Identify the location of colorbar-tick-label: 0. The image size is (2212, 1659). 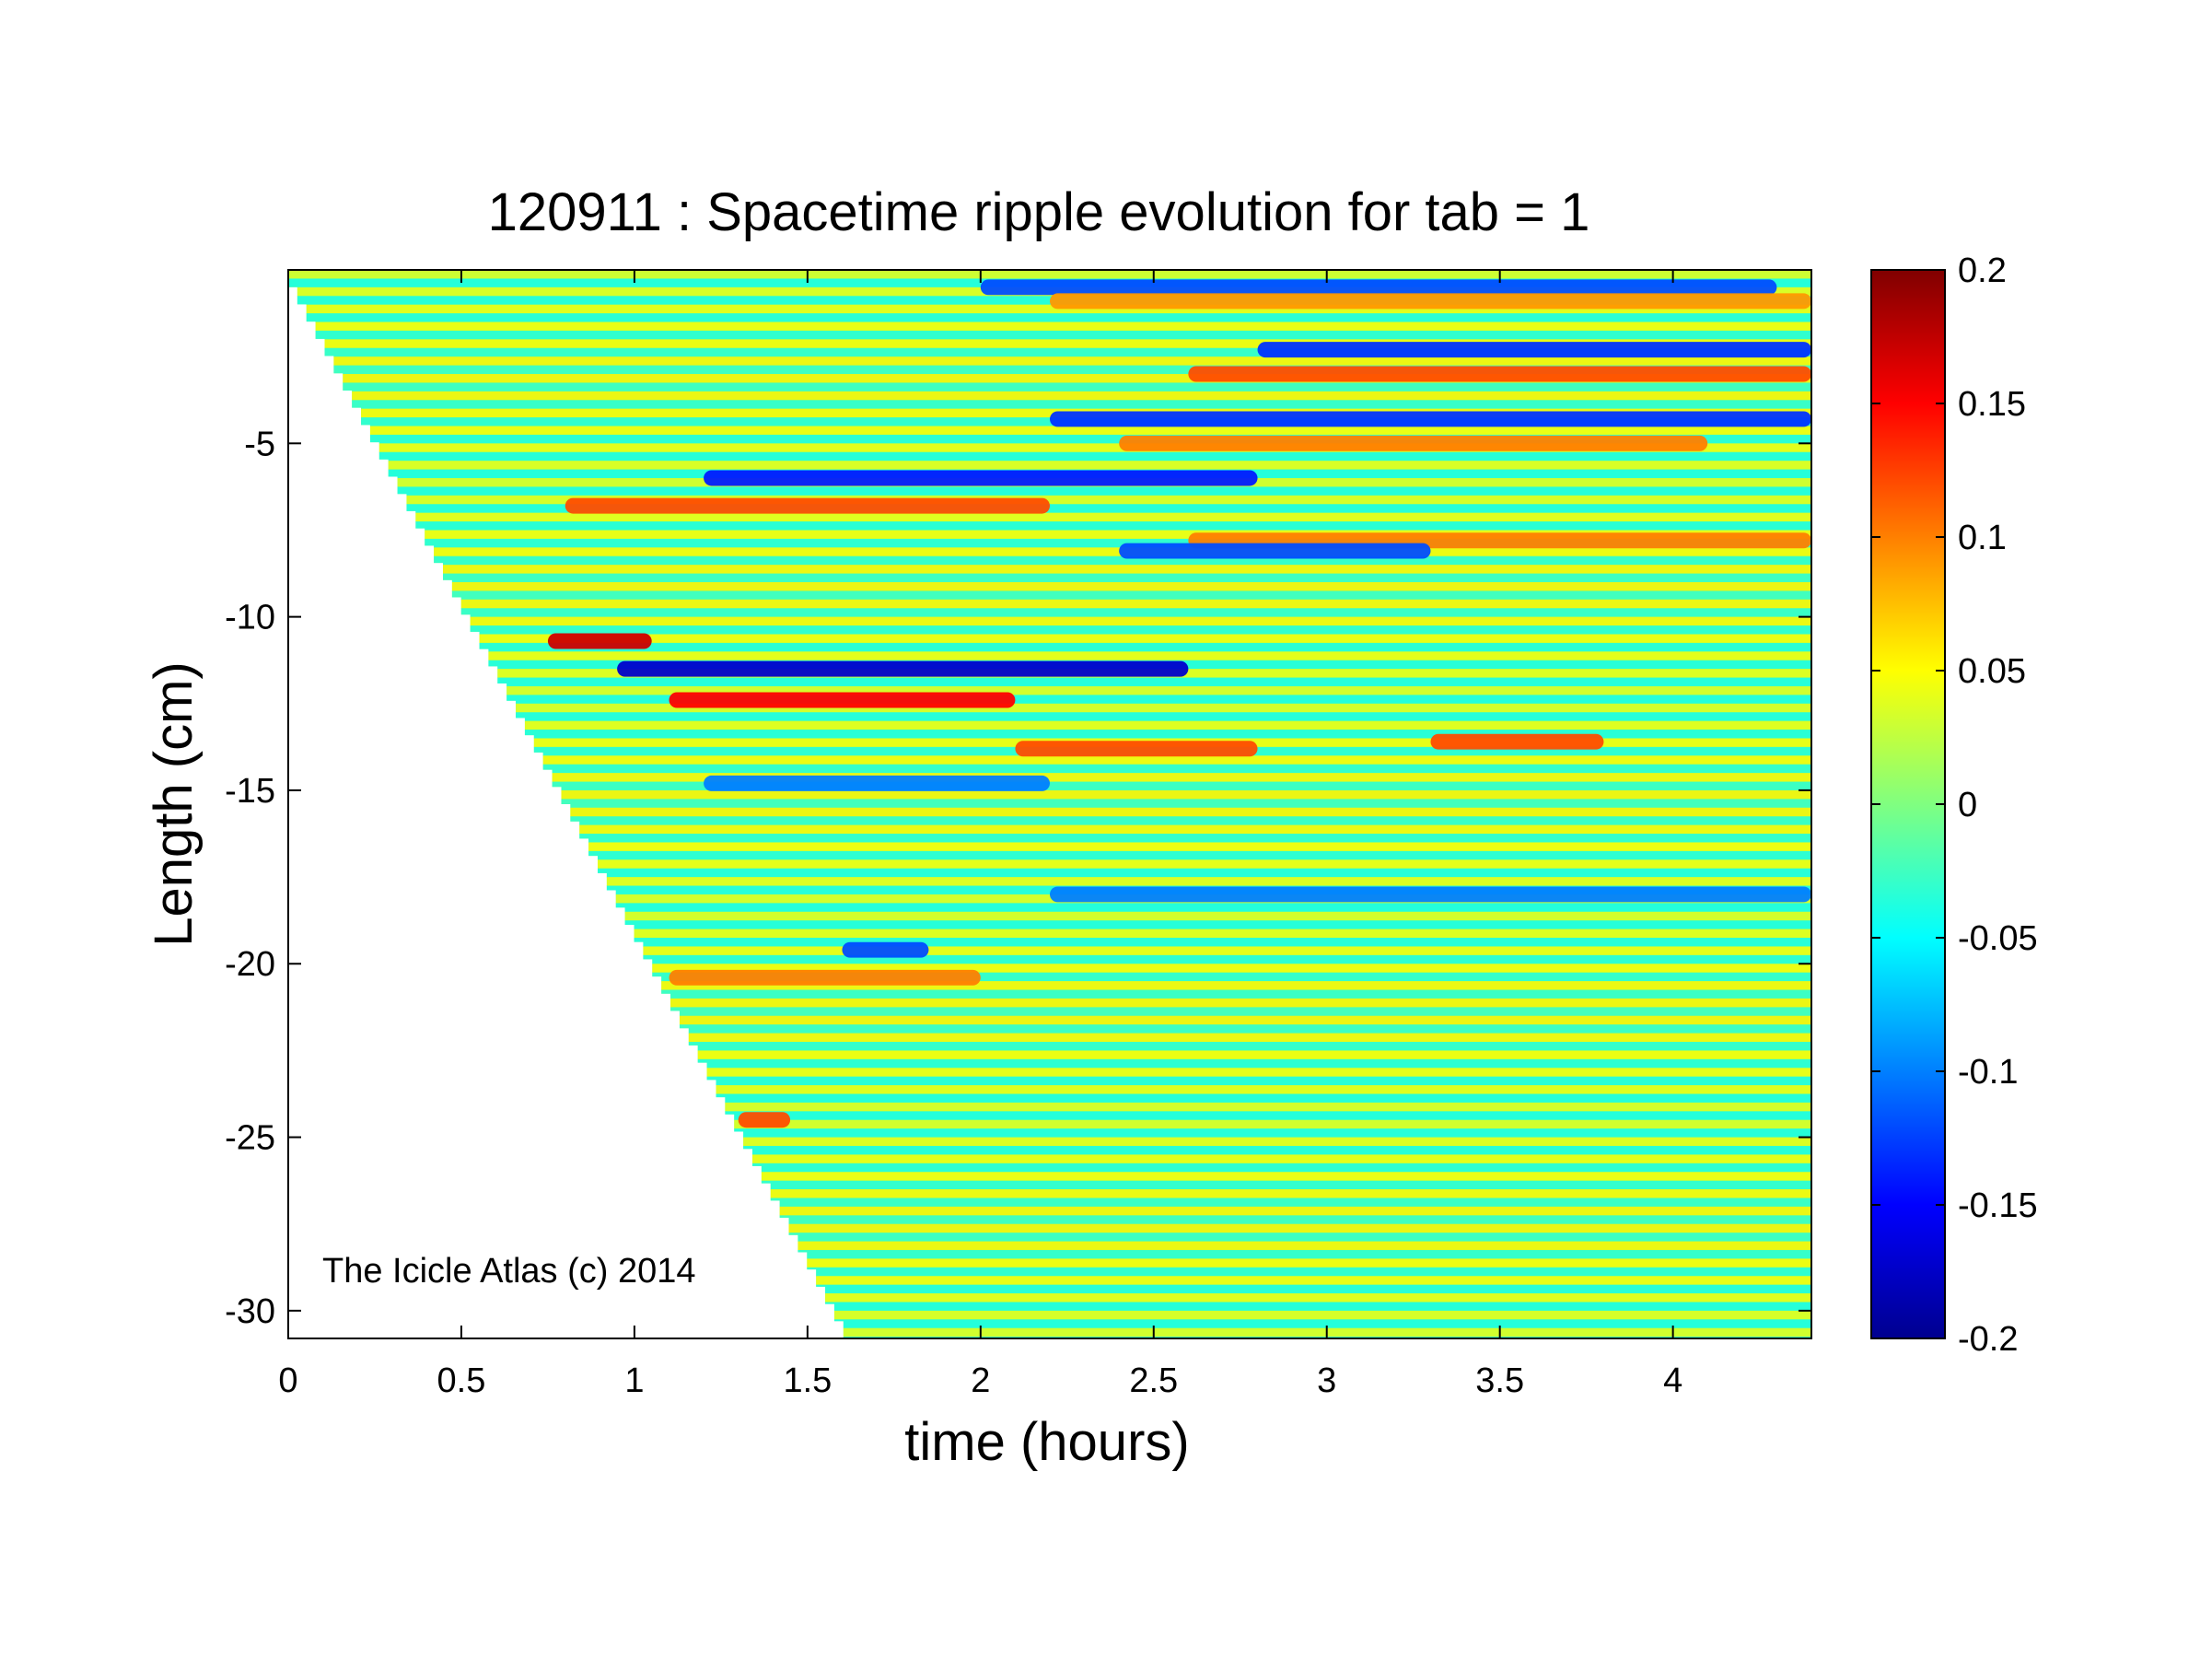
(1967, 805).